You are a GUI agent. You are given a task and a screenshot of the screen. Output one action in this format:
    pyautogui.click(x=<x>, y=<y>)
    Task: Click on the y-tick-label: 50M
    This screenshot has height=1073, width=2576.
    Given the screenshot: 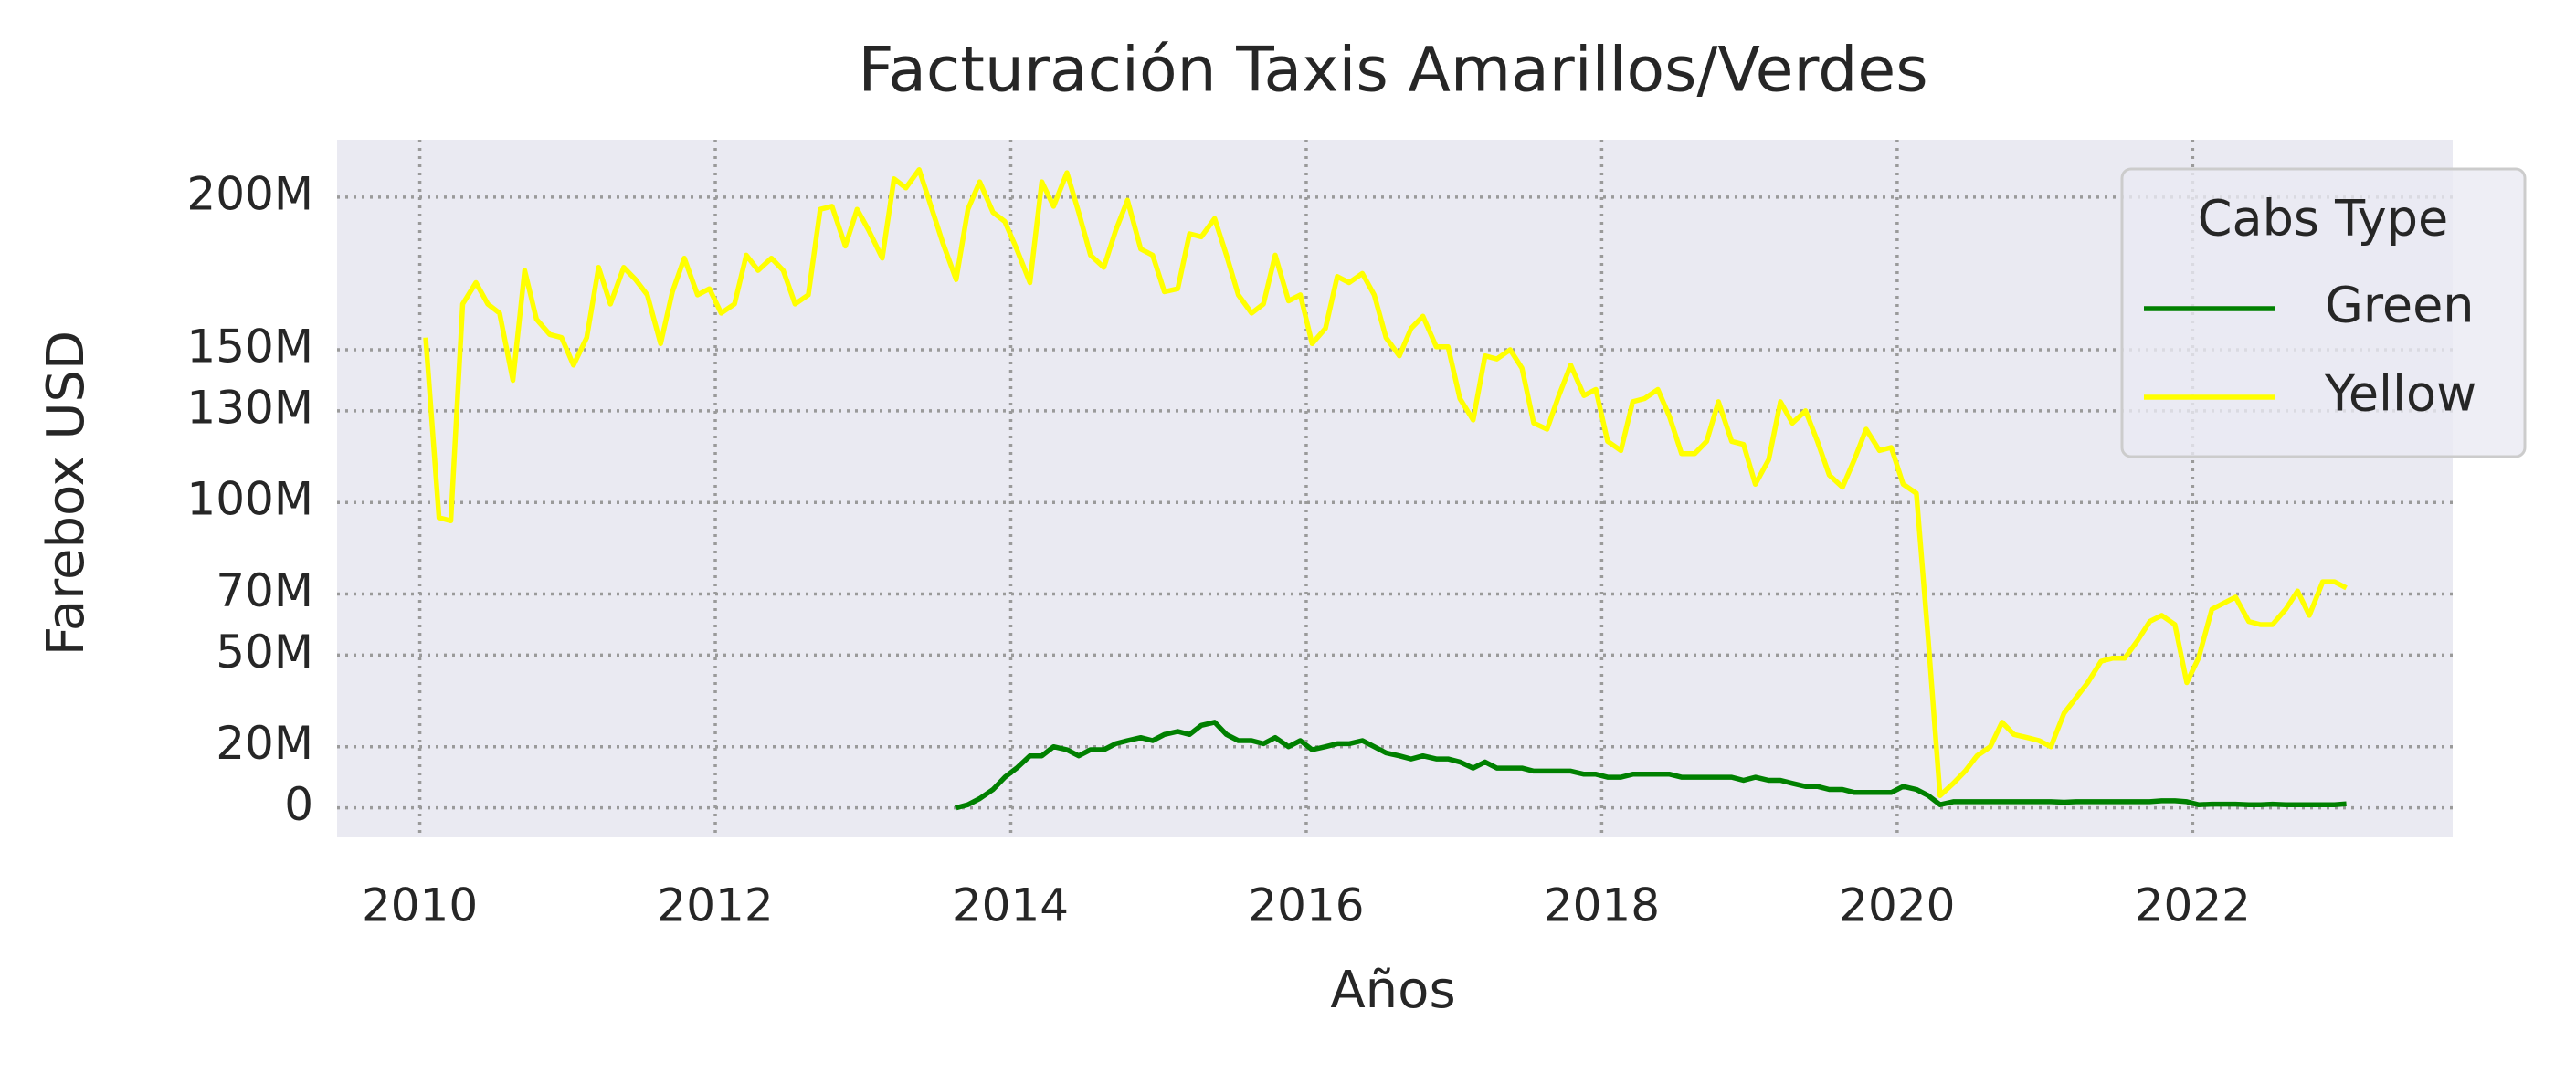 What is the action you would take?
    pyautogui.click(x=264, y=652)
    